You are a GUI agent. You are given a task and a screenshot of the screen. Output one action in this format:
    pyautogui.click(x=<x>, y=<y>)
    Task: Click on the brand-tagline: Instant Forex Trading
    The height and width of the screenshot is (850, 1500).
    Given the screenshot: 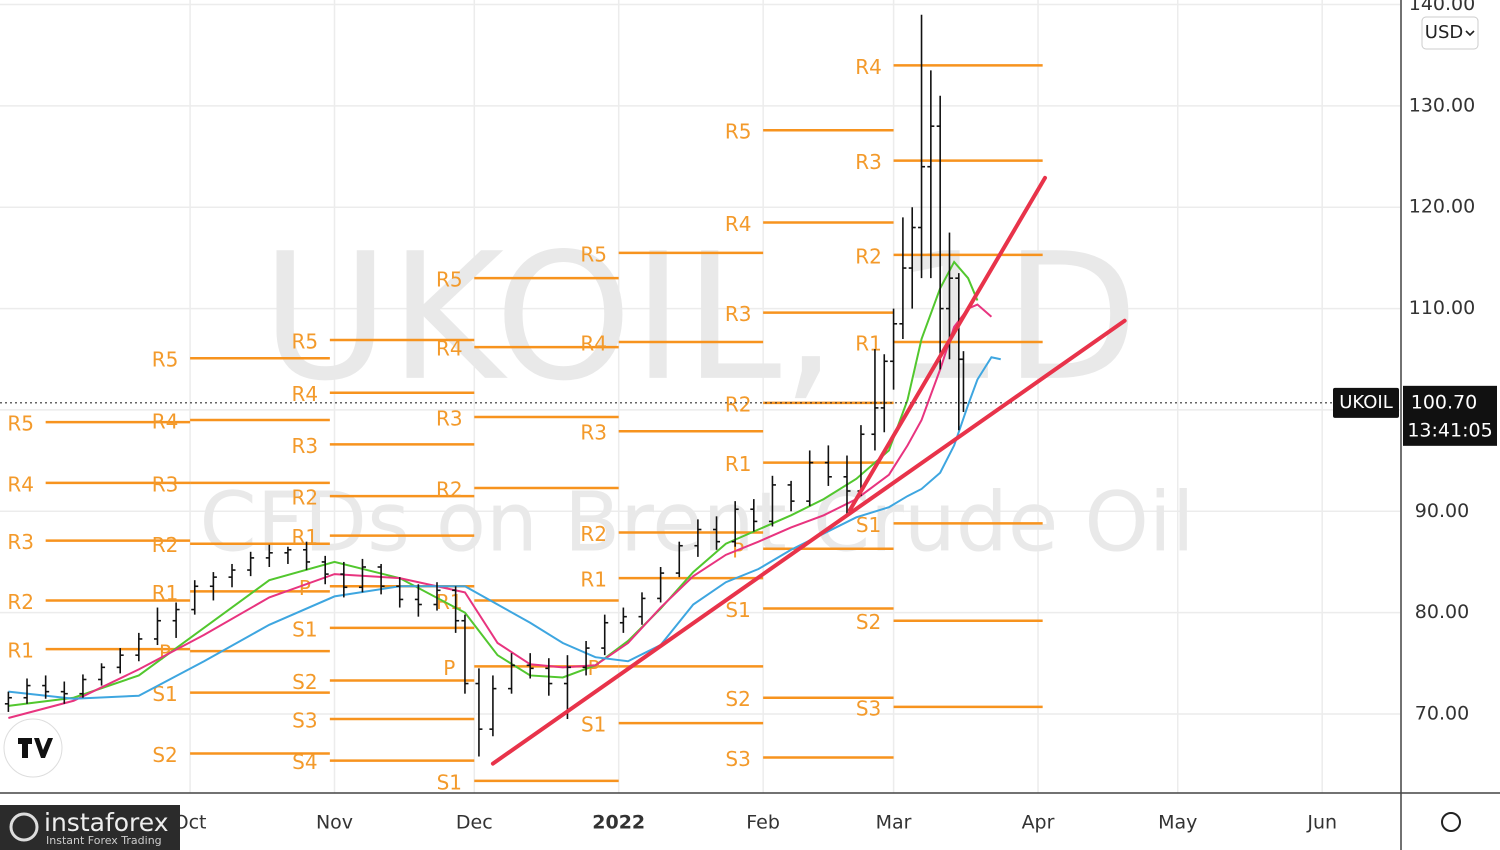 What is the action you would take?
    pyautogui.click(x=104, y=840)
    